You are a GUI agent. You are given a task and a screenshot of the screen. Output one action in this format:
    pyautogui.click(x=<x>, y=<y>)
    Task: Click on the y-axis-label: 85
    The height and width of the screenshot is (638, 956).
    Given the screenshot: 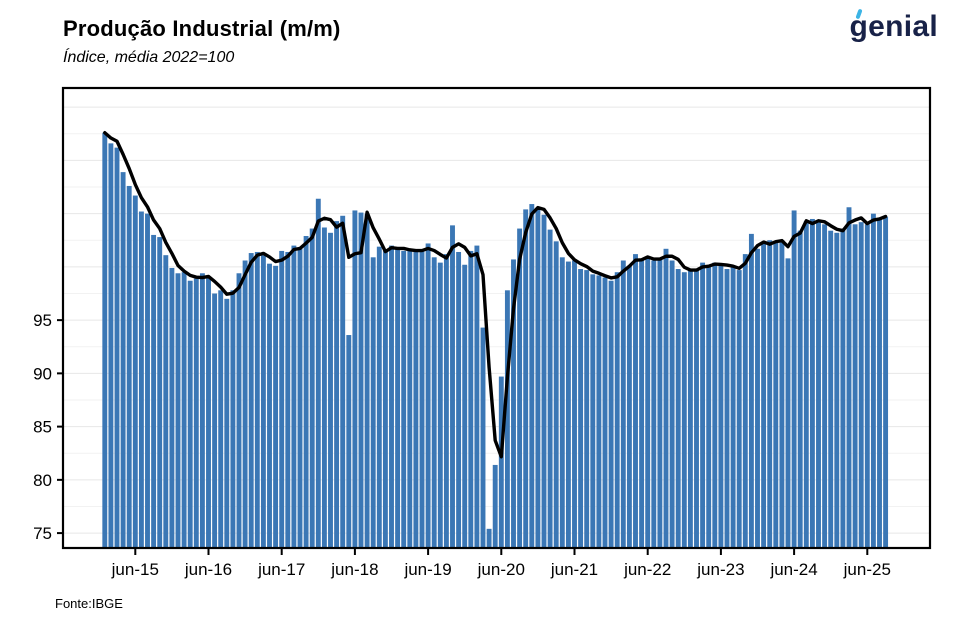 What is the action you would take?
    pyautogui.click(x=42, y=427)
    